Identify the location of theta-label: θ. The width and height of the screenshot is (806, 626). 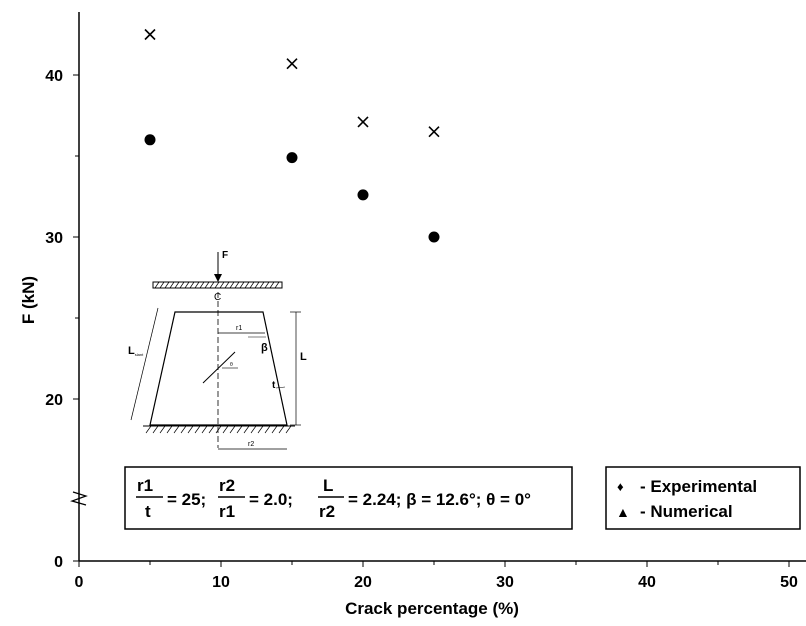
(231, 365).